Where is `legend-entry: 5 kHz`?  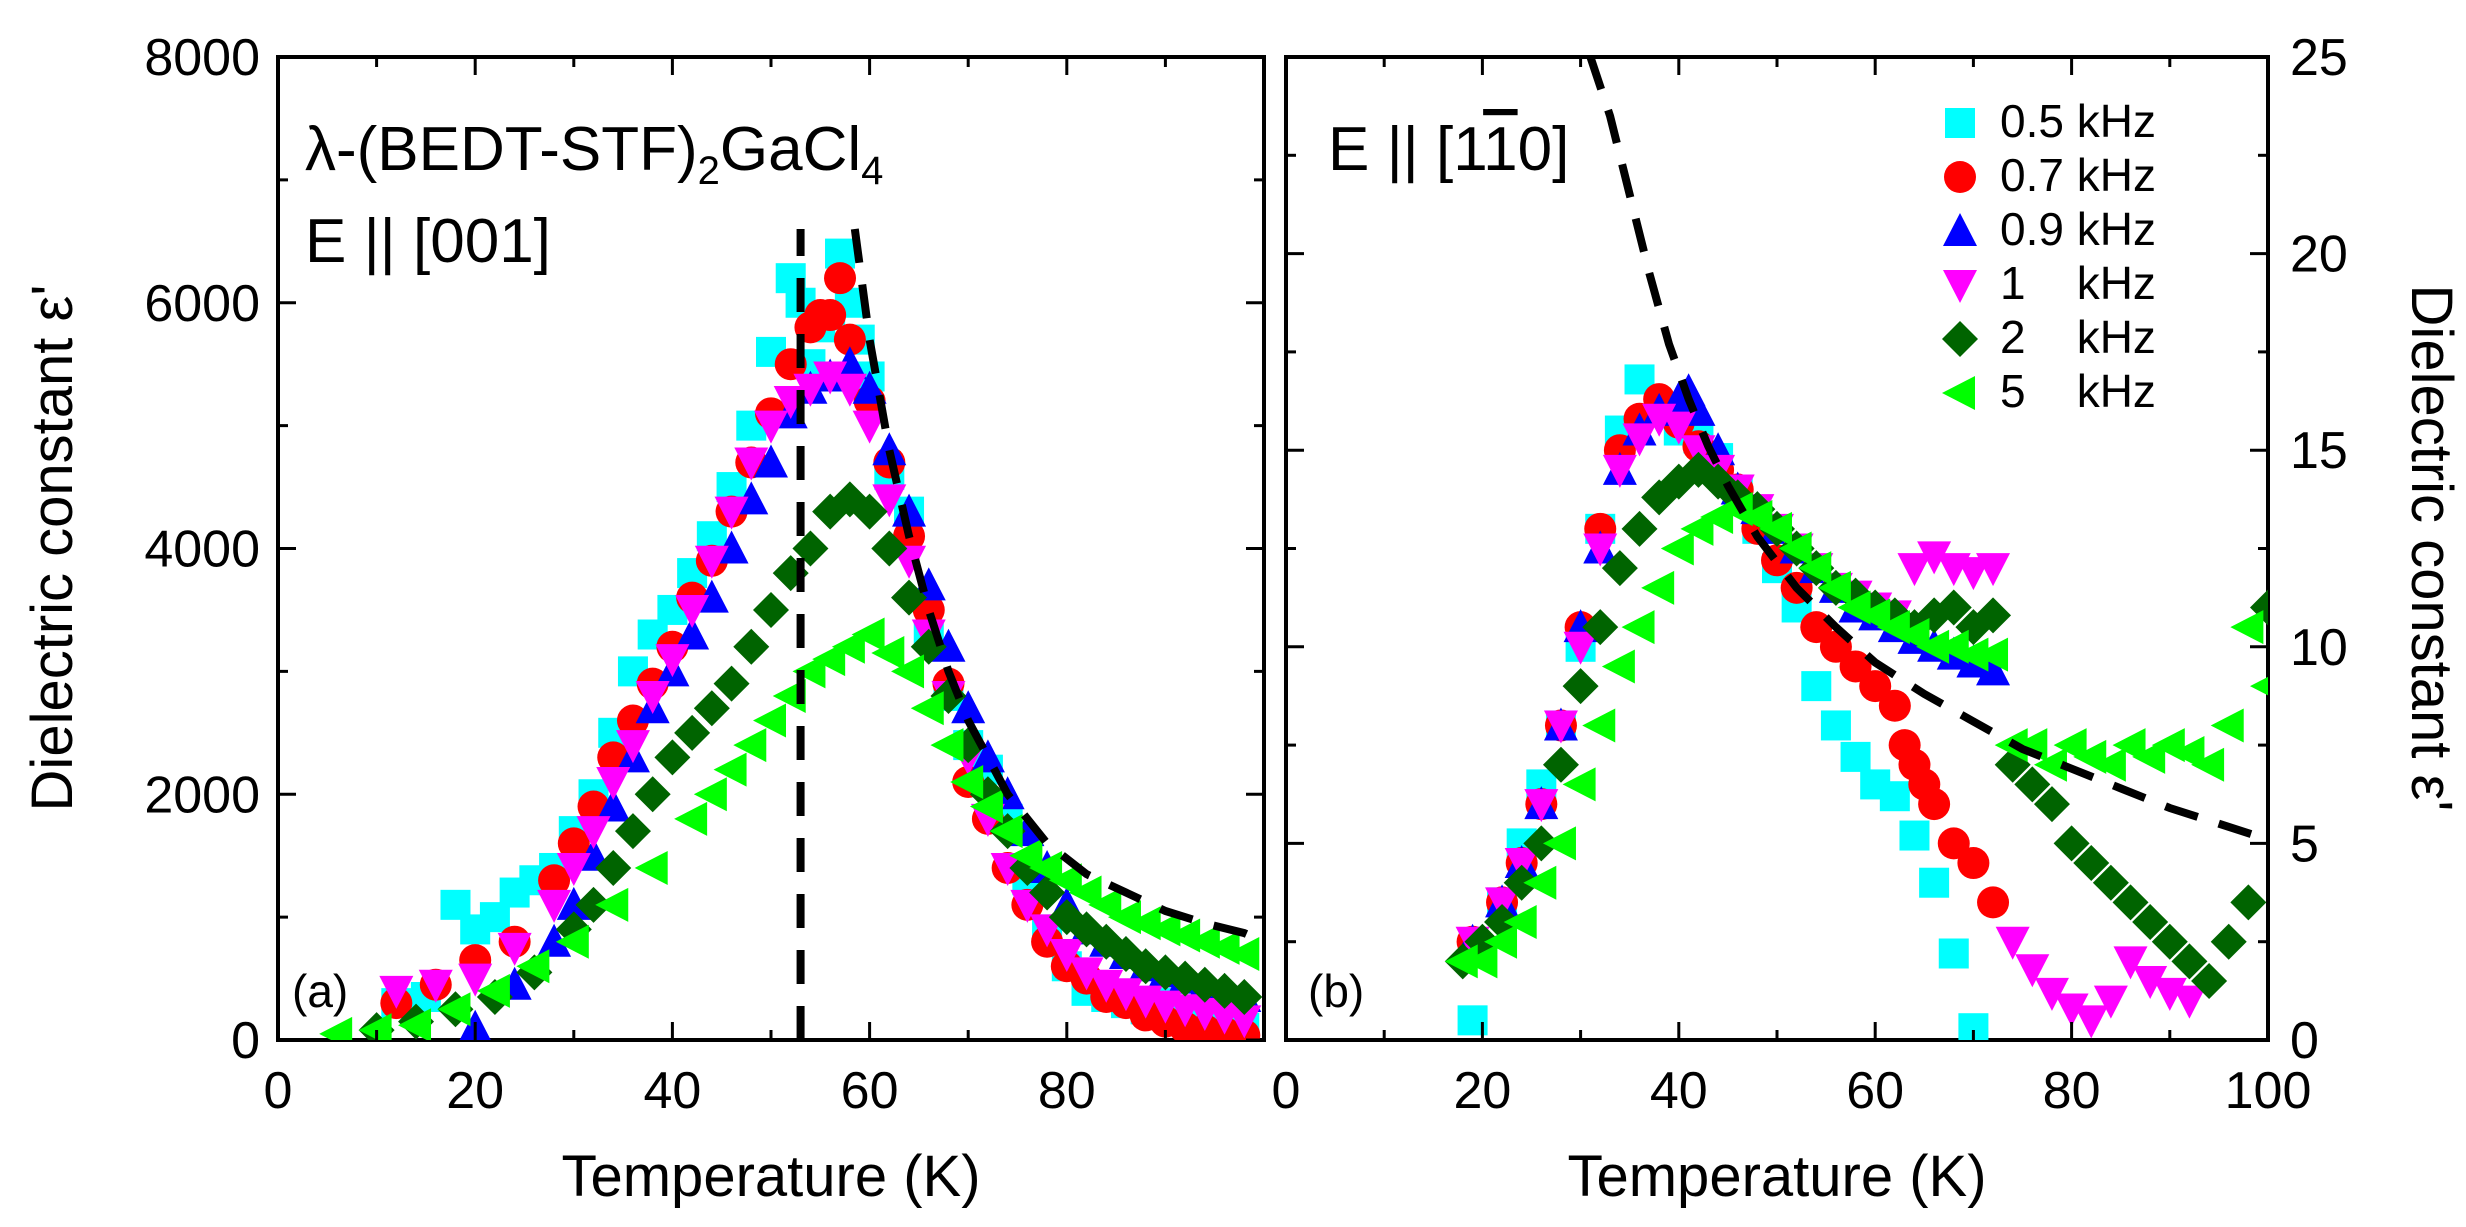 legend-entry: 5 kHz is located at coordinates (2049, 391).